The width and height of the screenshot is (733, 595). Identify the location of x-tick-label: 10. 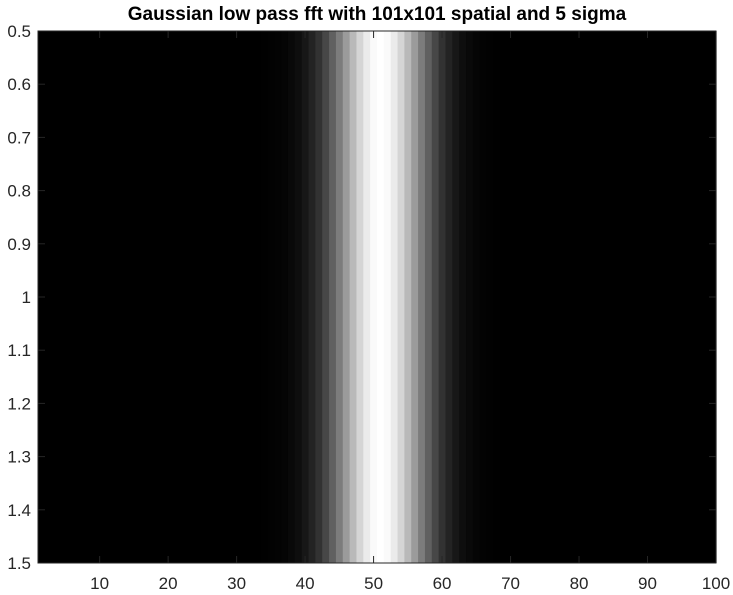
(99, 583).